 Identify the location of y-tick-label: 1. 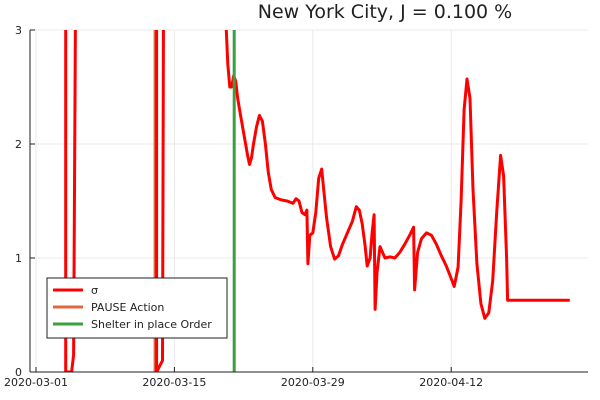
(18, 258).